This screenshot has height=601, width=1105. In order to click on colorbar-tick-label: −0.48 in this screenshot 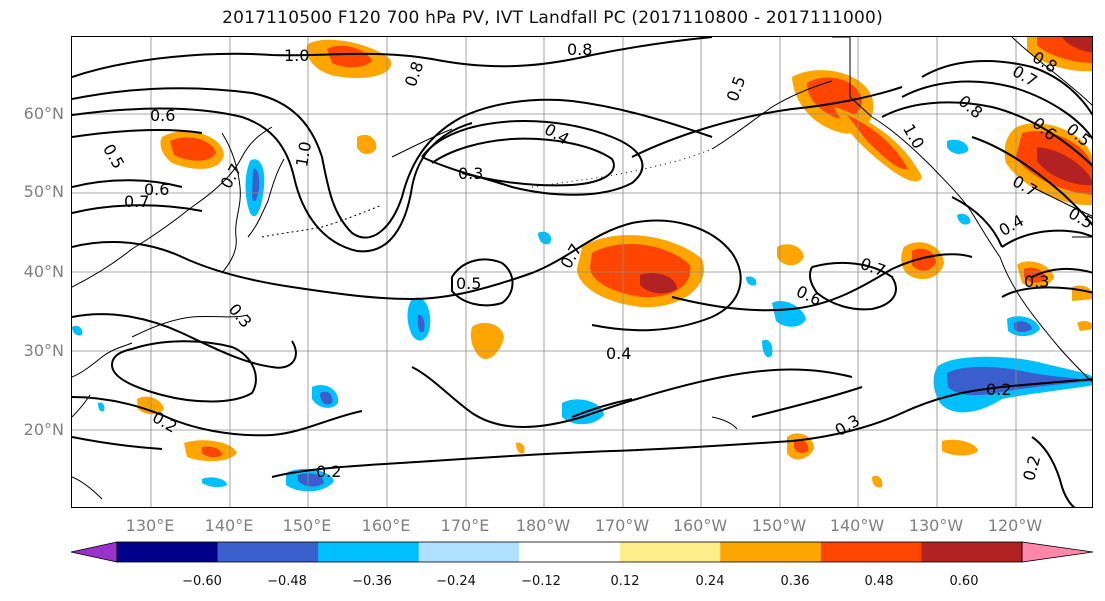, I will do `click(287, 581)`.